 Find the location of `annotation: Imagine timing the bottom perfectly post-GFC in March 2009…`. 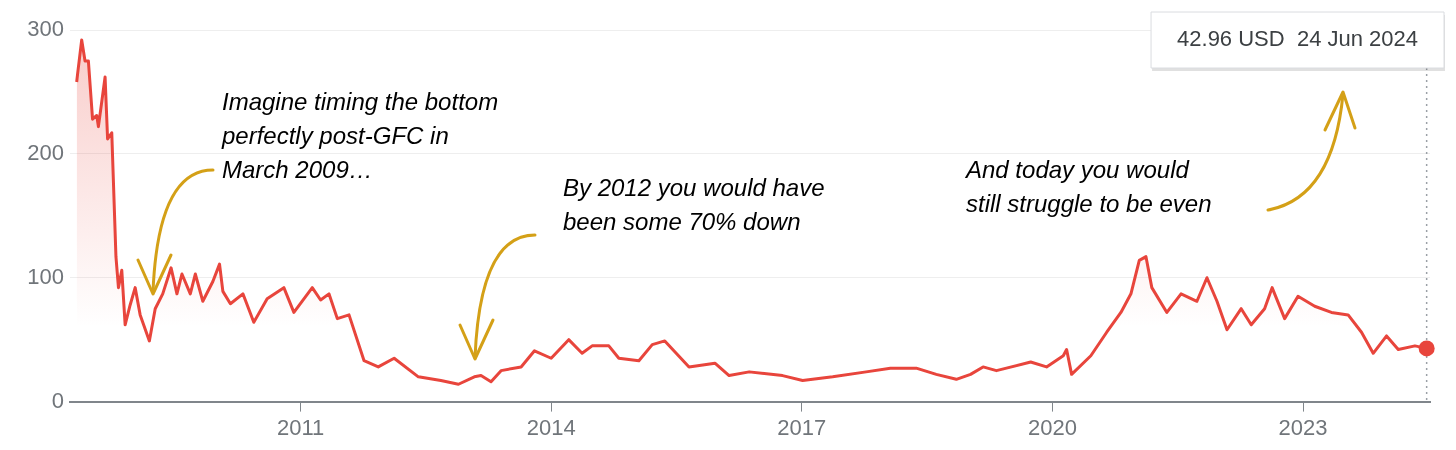

annotation: Imagine timing the bottom perfectly post-GFC in March 2009… is located at coordinates (360, 135).